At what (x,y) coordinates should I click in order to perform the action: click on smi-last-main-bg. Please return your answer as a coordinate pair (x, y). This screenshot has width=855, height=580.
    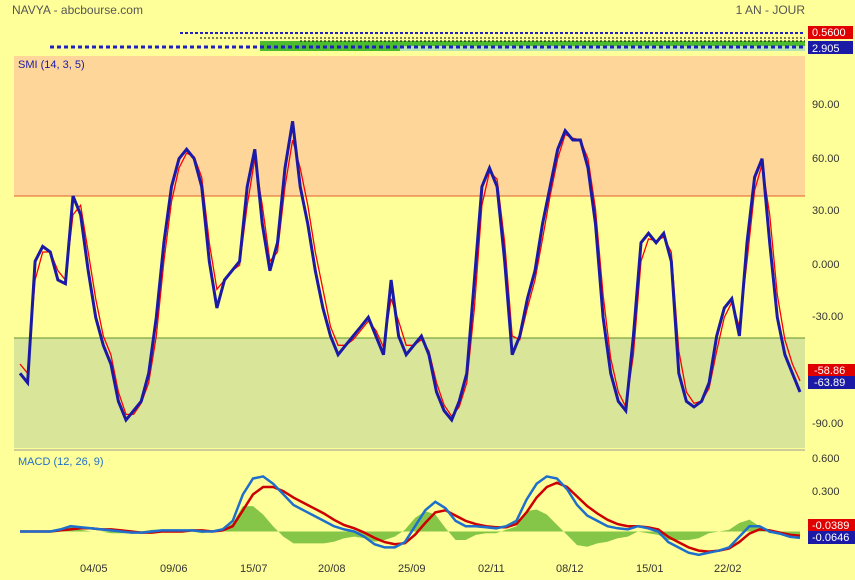
    Looking at the image, I should click on (831, 382).